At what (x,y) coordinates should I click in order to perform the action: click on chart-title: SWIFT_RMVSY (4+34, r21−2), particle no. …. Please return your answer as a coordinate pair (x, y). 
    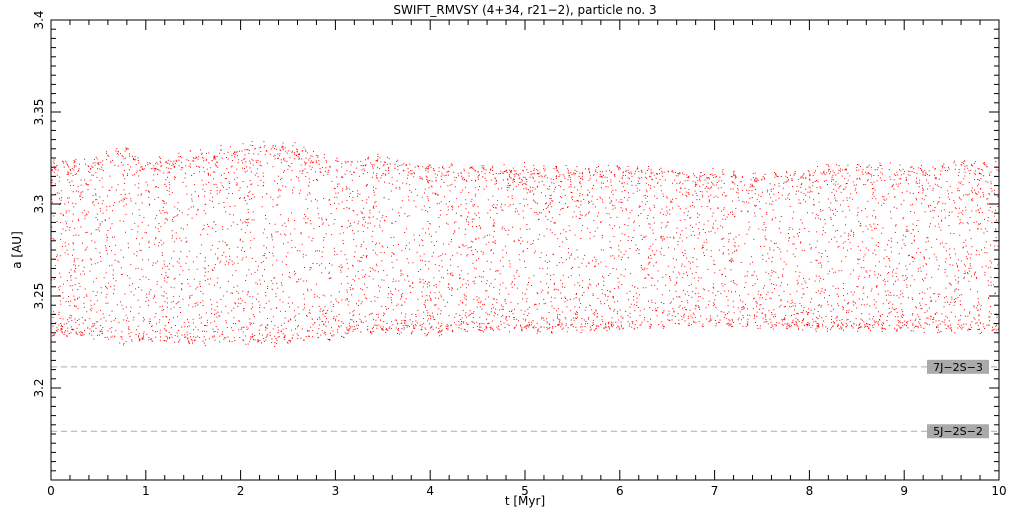
    Looking at the image, I should click on (524, 10).